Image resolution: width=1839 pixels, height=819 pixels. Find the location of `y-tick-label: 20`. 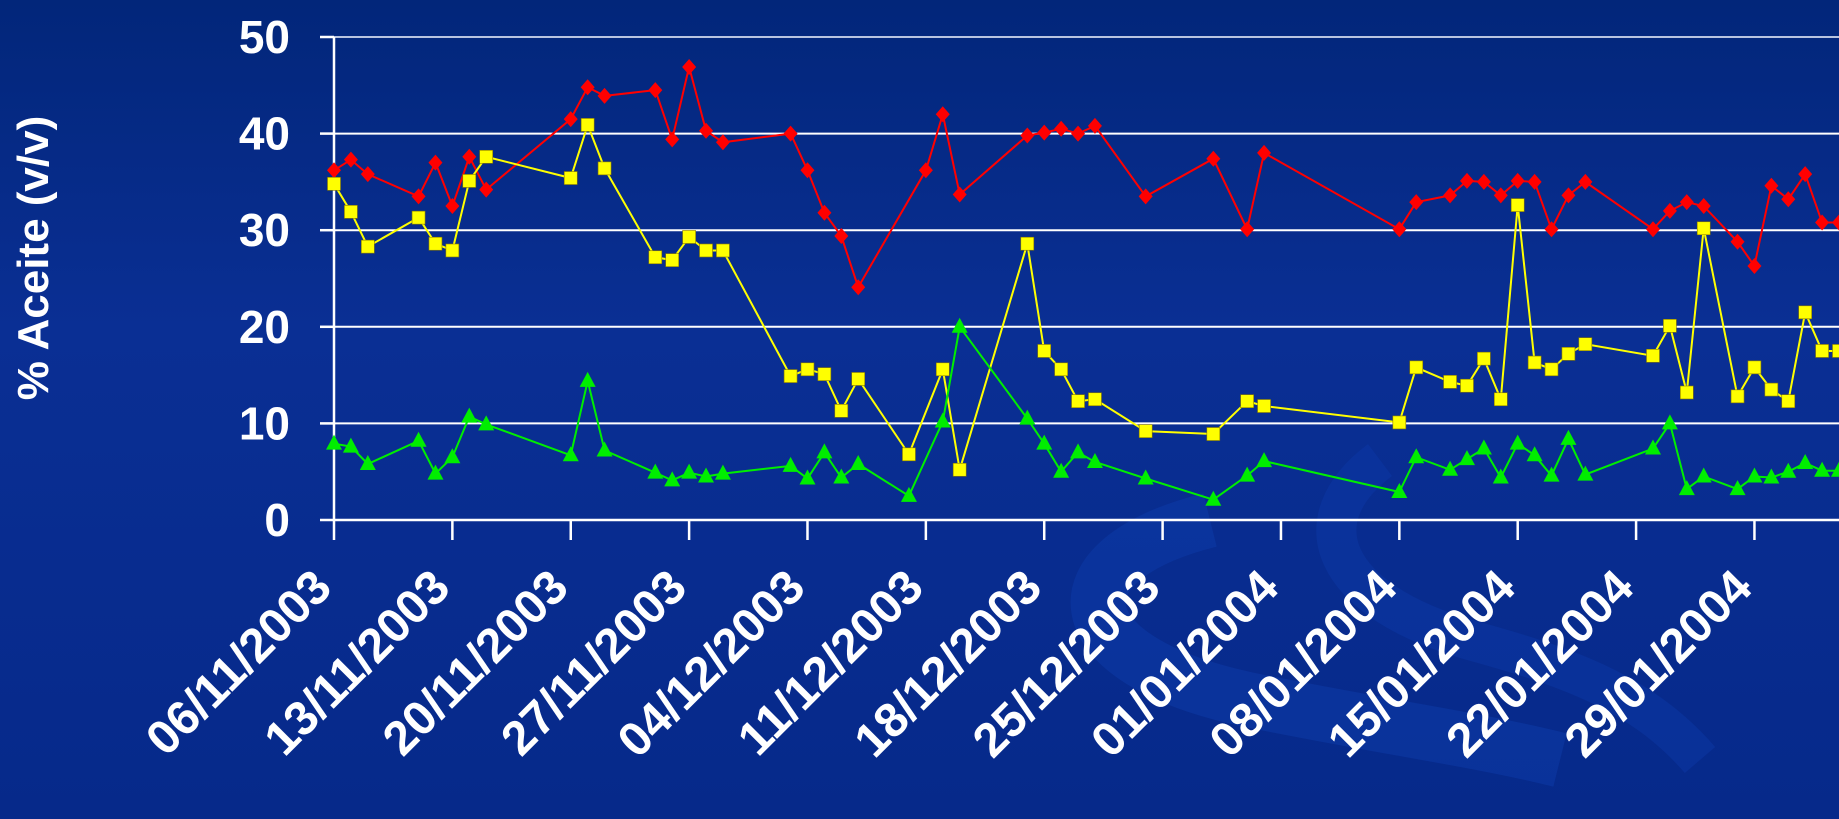

y-tick-label: 20 is located at coordinates (264, 327).